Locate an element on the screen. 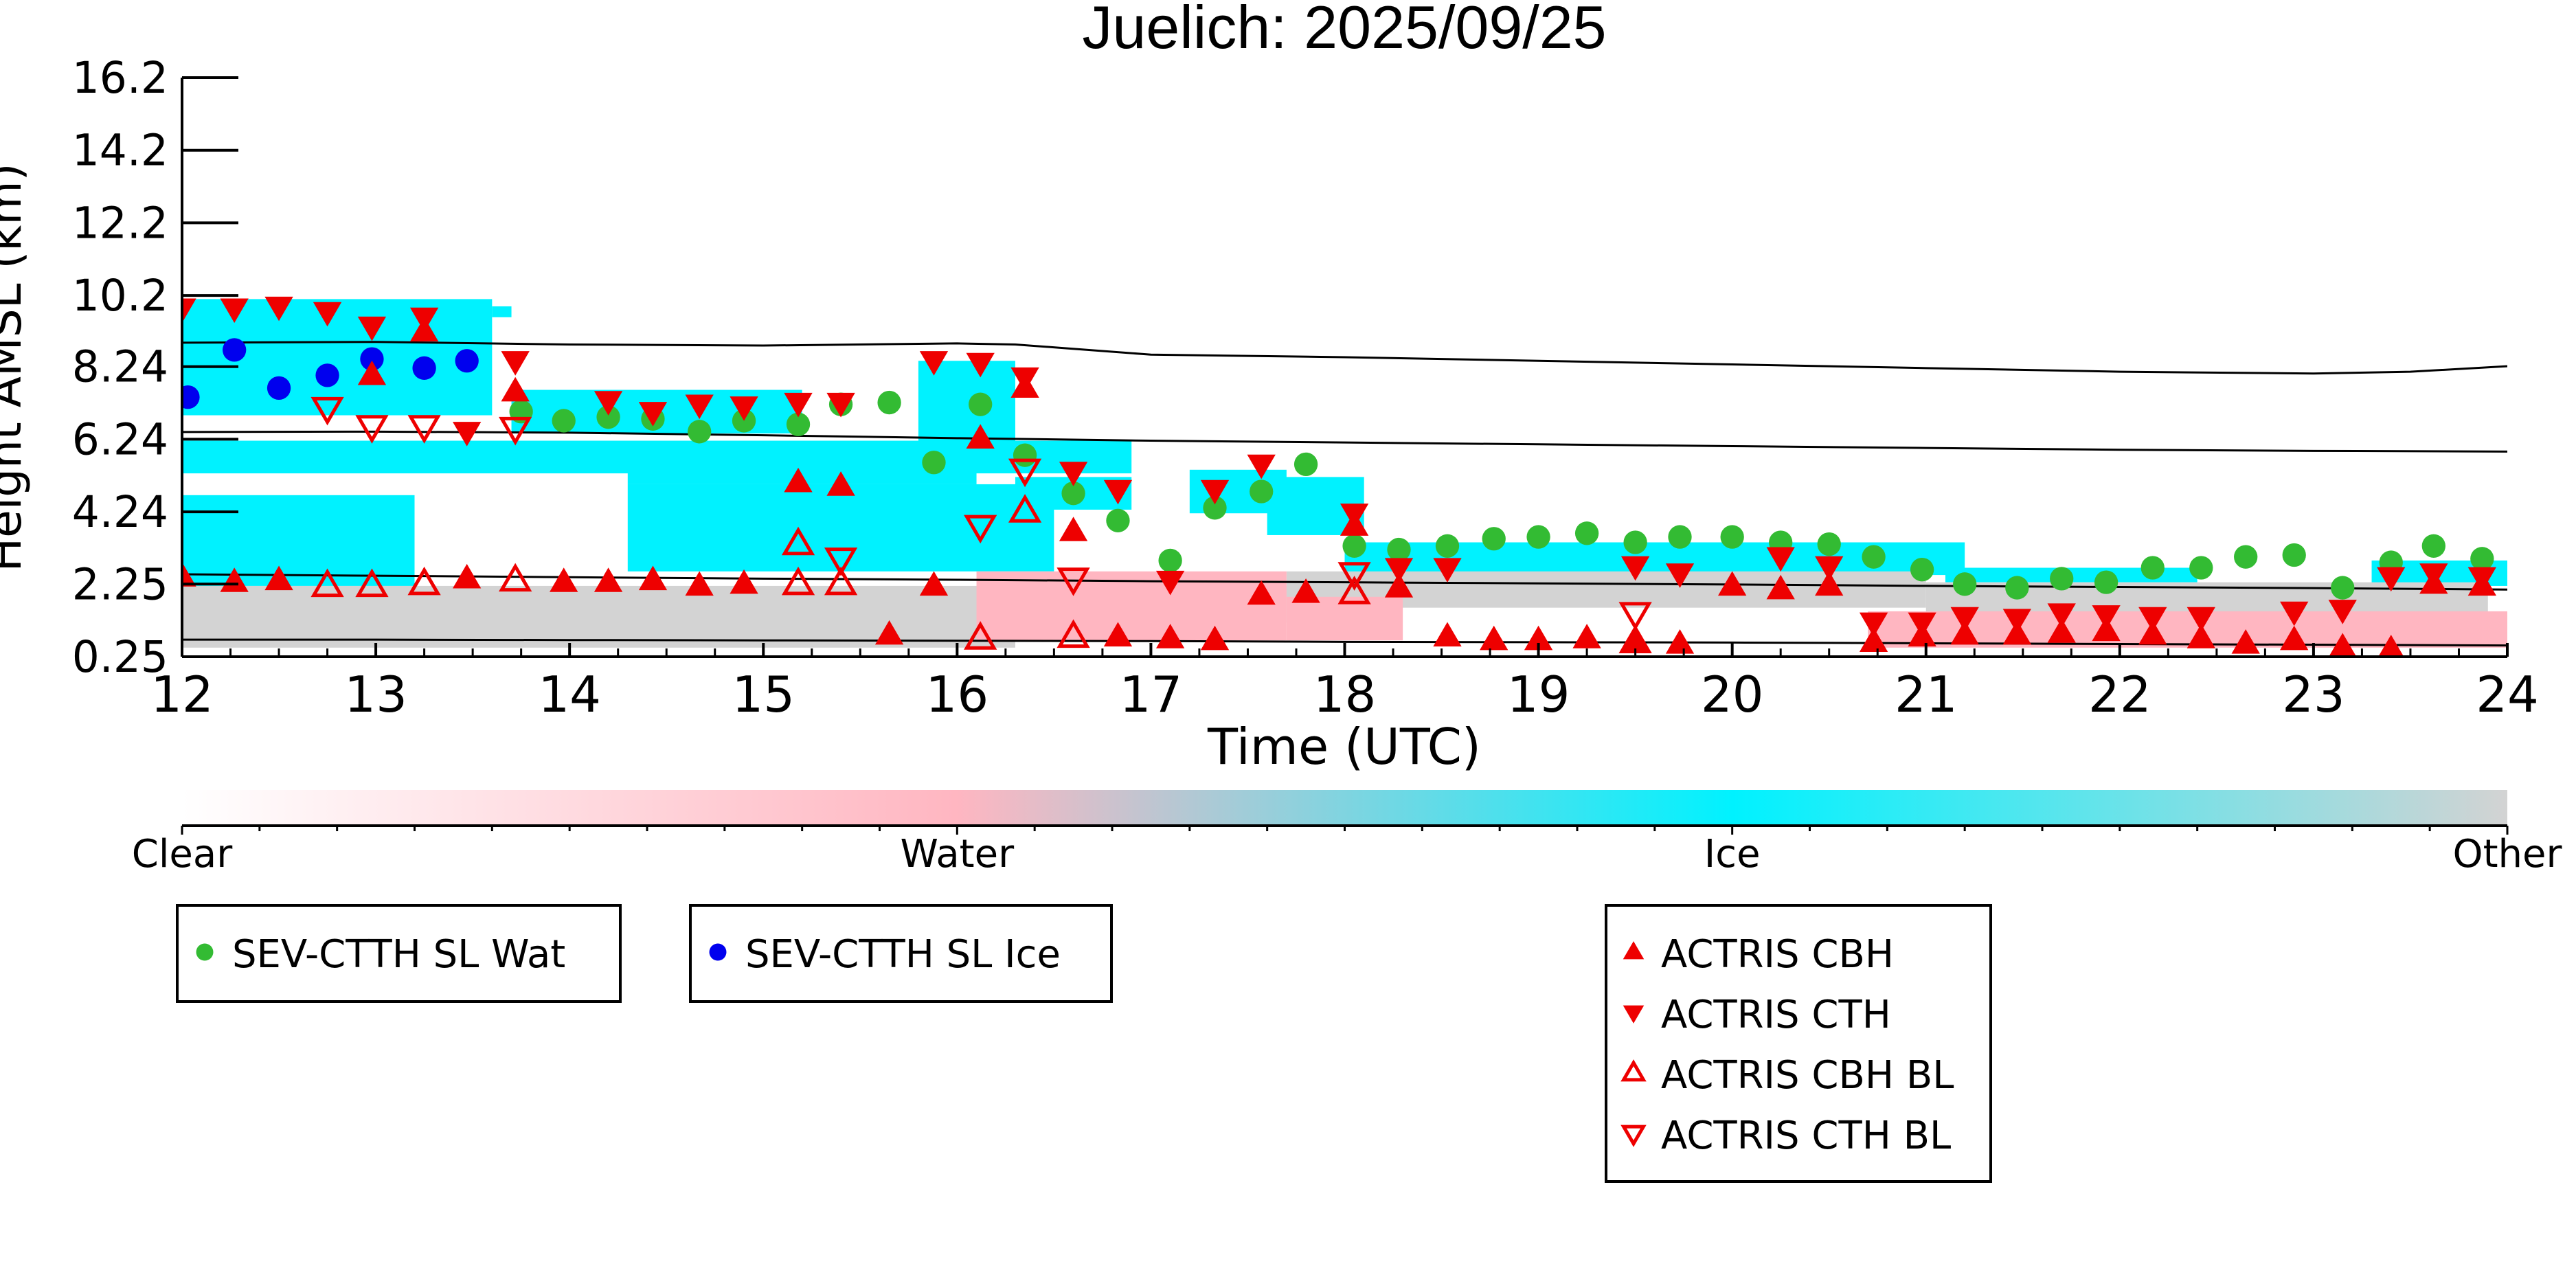 This screenshot has height=1288, width=2576. y-tick-label: 2.25 is located at coordinates (120, 584).